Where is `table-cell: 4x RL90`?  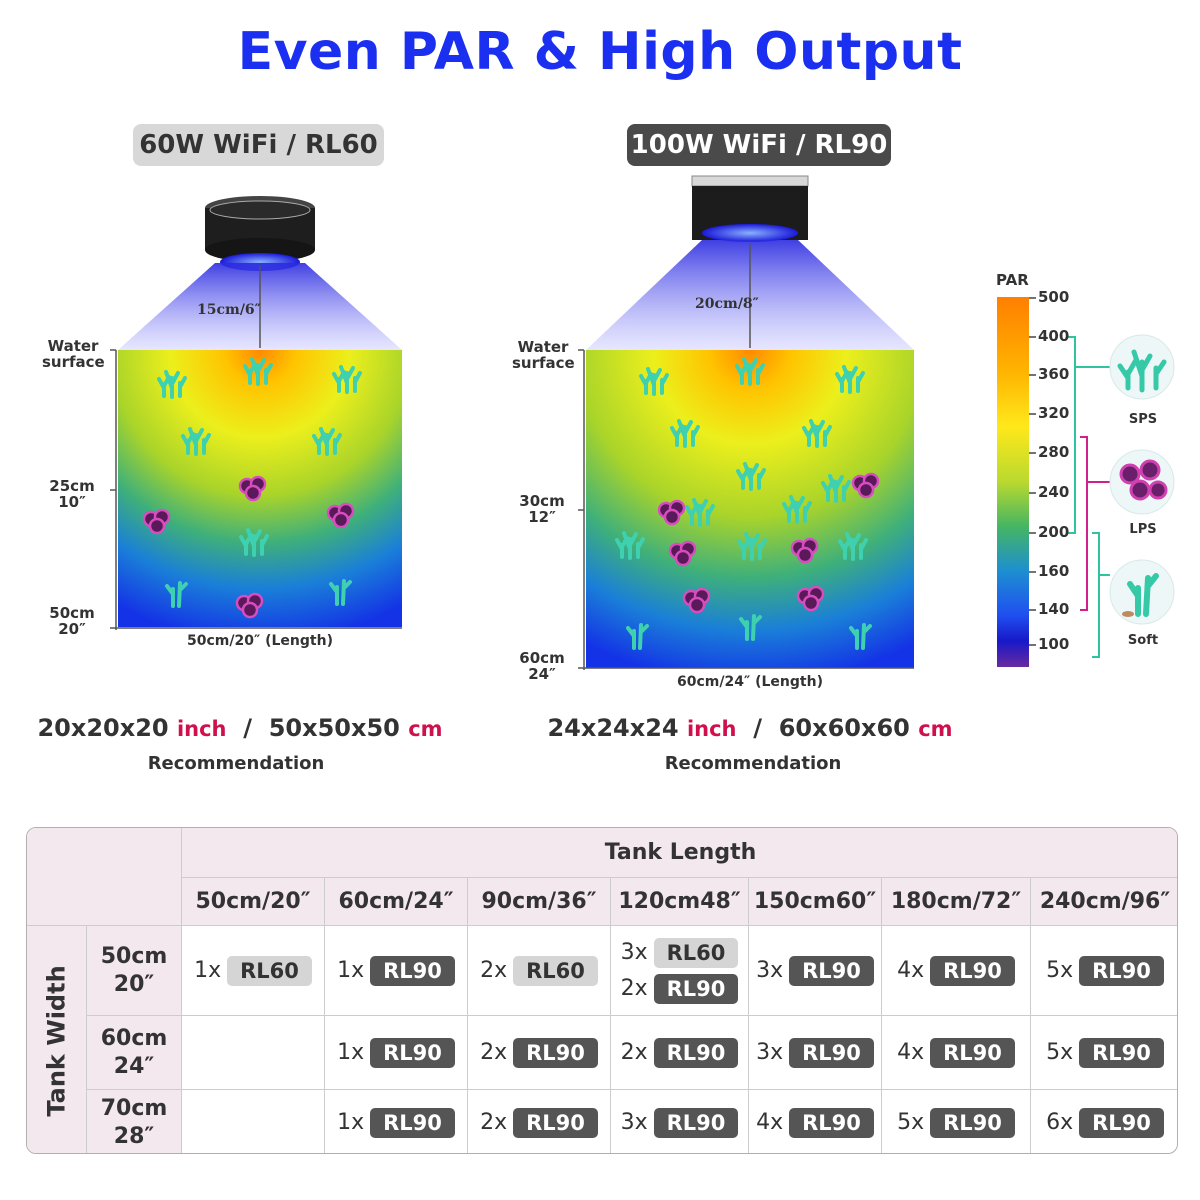
table-cell: 4x RL90 is located at coordinates (956, 1053).